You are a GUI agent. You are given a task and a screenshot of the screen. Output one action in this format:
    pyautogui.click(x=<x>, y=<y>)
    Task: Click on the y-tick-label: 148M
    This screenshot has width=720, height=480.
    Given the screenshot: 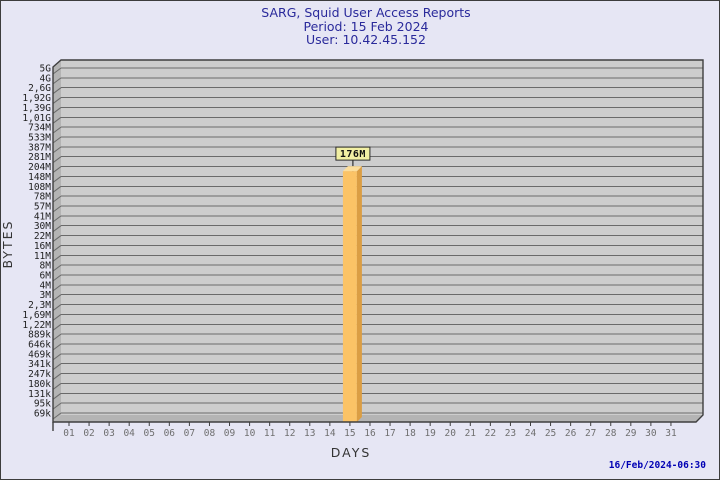 What is the action you would take?
    pyautogui.click(x=39, y=177)
    